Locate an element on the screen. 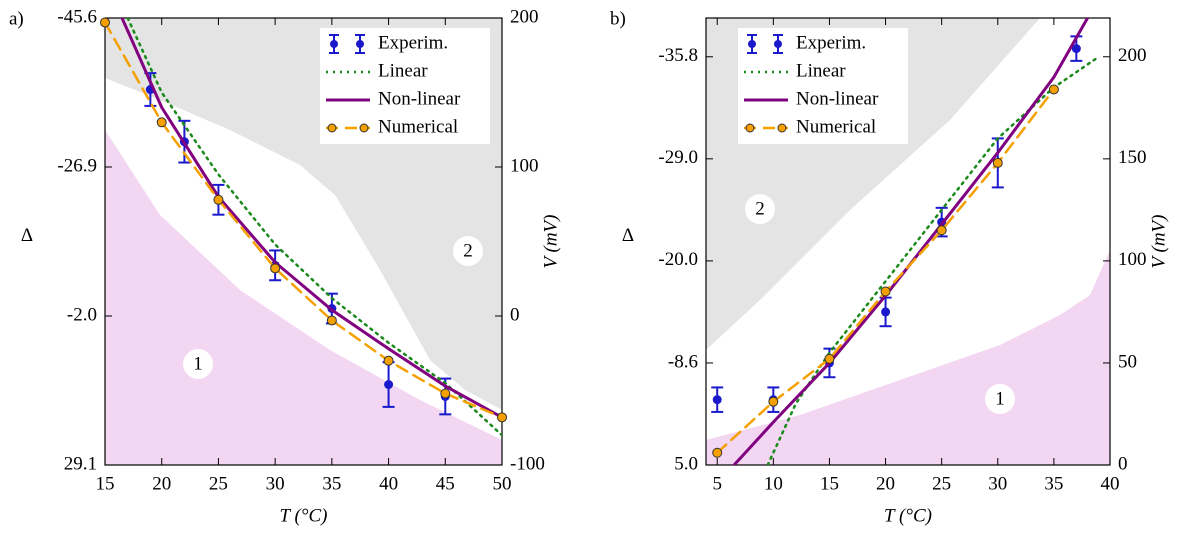 This screenshot has height=534, width=1200. y-tick-label: 29.1 is located at coordinates (80, 463).